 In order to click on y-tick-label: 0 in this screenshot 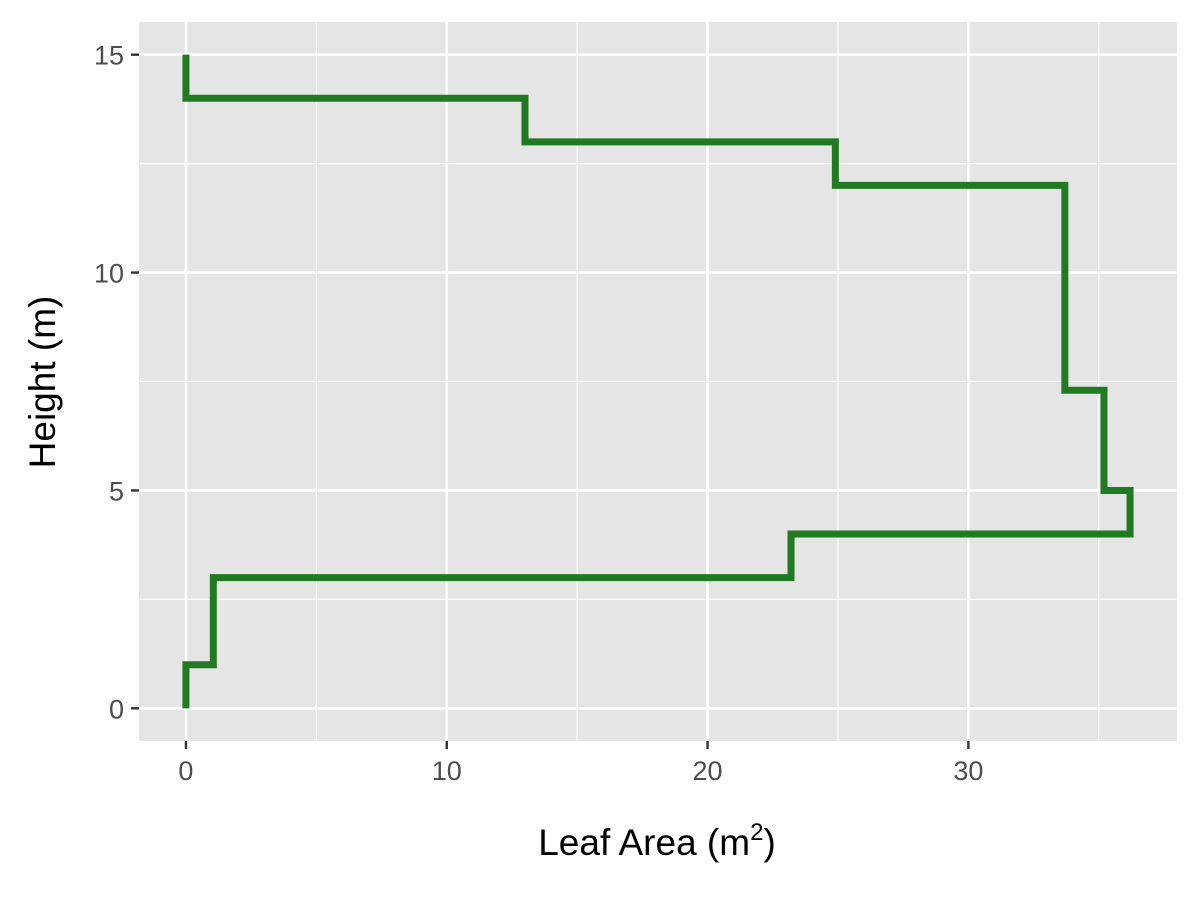, I will do `click(116, 709)`.